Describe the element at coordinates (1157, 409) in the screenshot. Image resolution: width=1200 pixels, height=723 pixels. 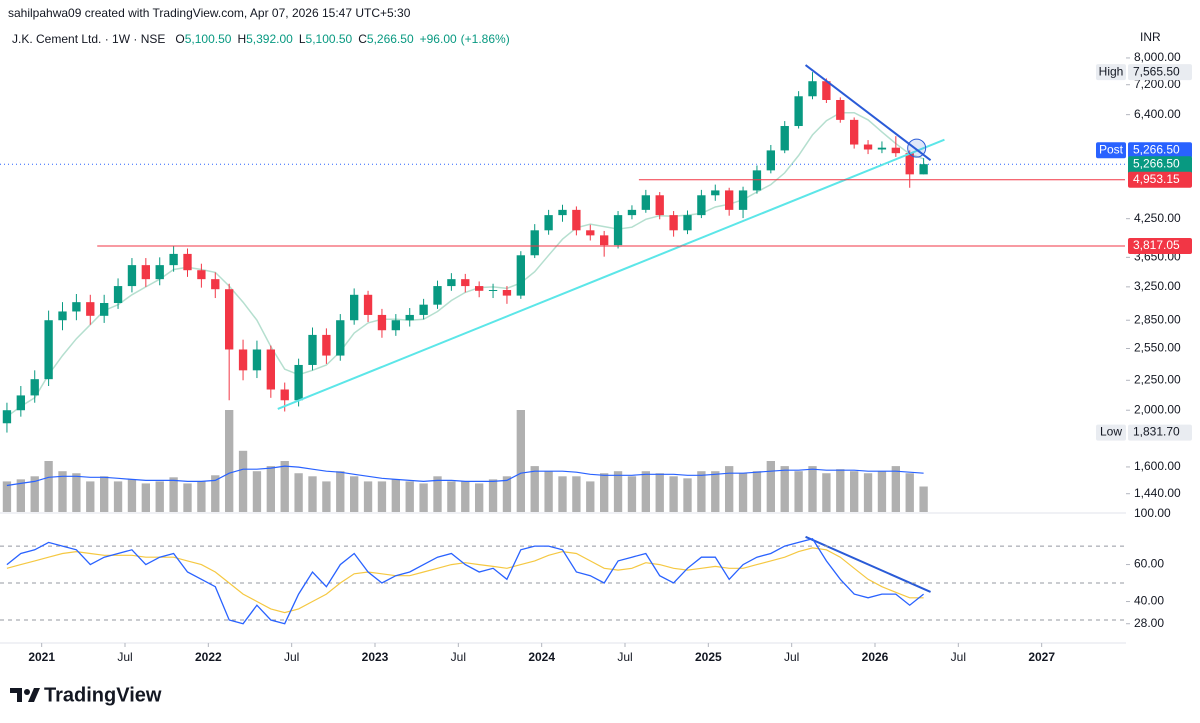
I see `y-tick-label: 2,000.00` at that location.